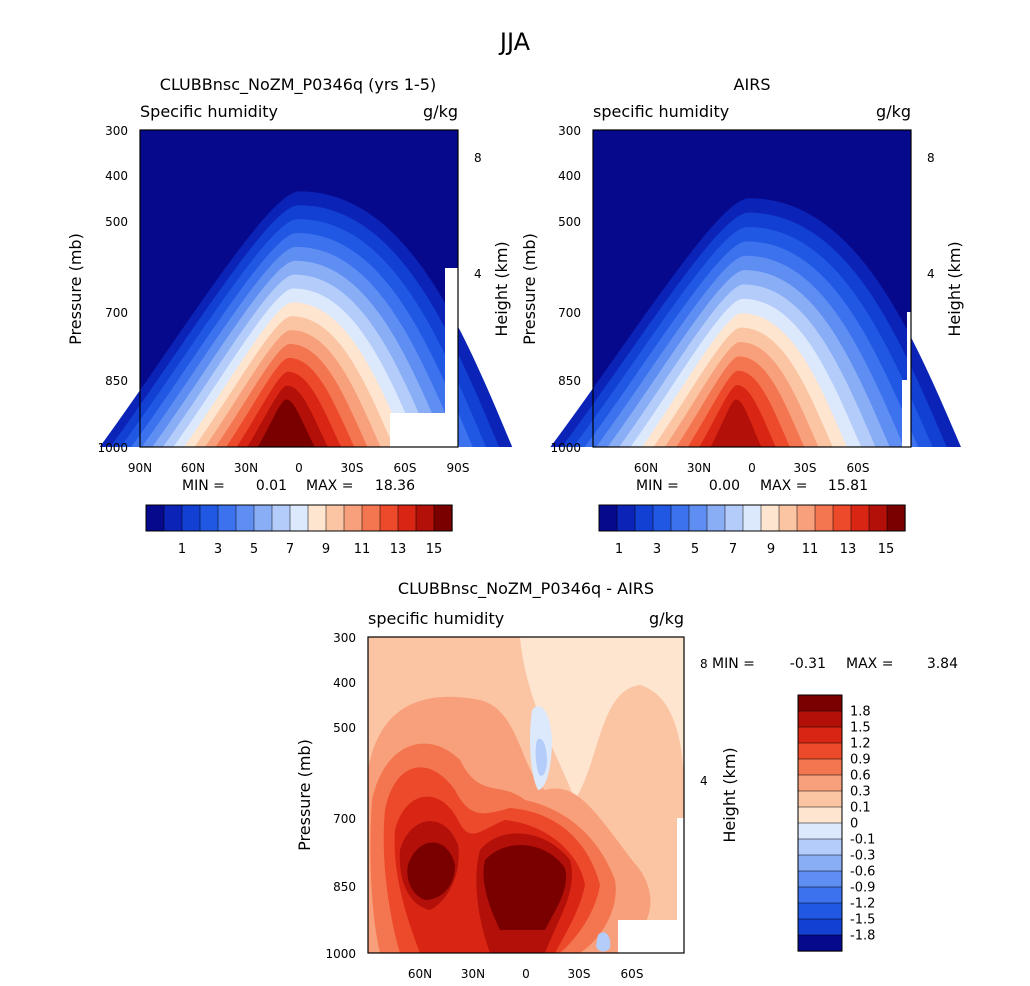 This screenshot has height=986, width=1030. I want to click on humidity-contours, so click(306, 319).